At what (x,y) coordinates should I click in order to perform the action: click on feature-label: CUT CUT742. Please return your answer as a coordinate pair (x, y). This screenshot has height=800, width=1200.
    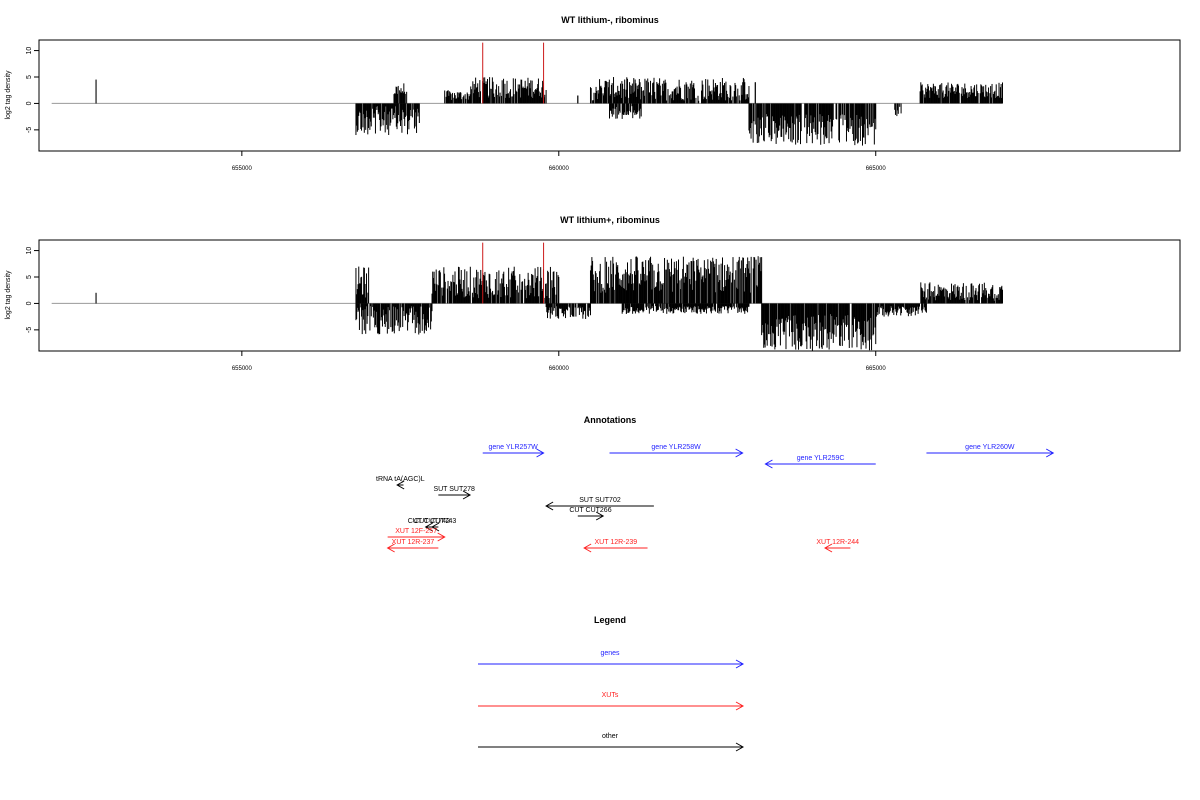
    Looking at the image, I should click on (429, 521).